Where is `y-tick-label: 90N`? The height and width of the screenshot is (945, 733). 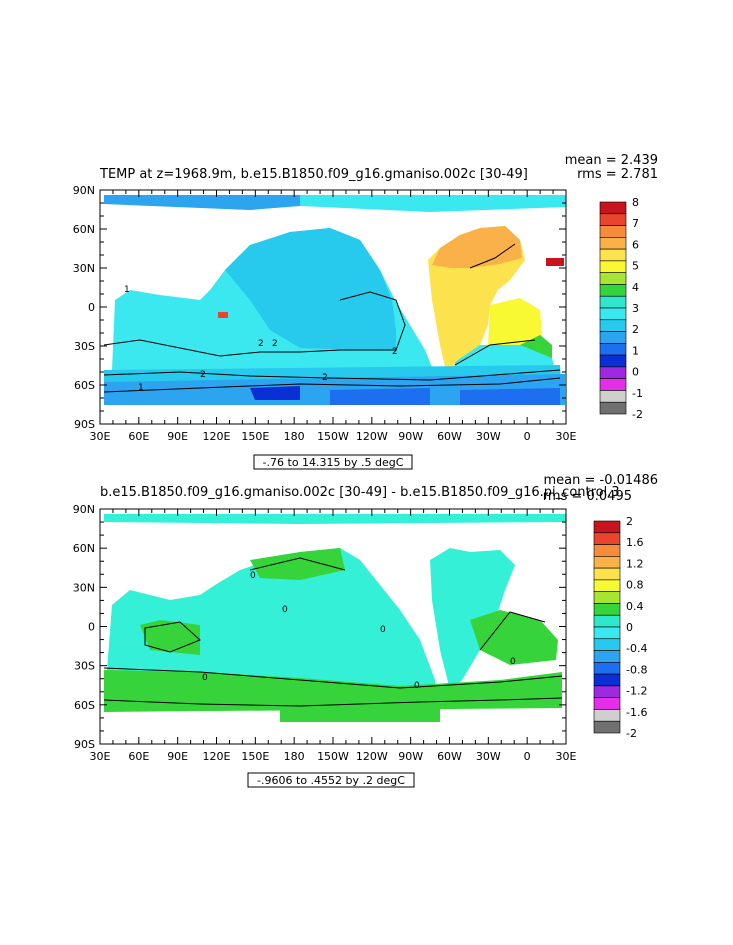
y-tick-label: 90N is located at coordinates (84, 509).